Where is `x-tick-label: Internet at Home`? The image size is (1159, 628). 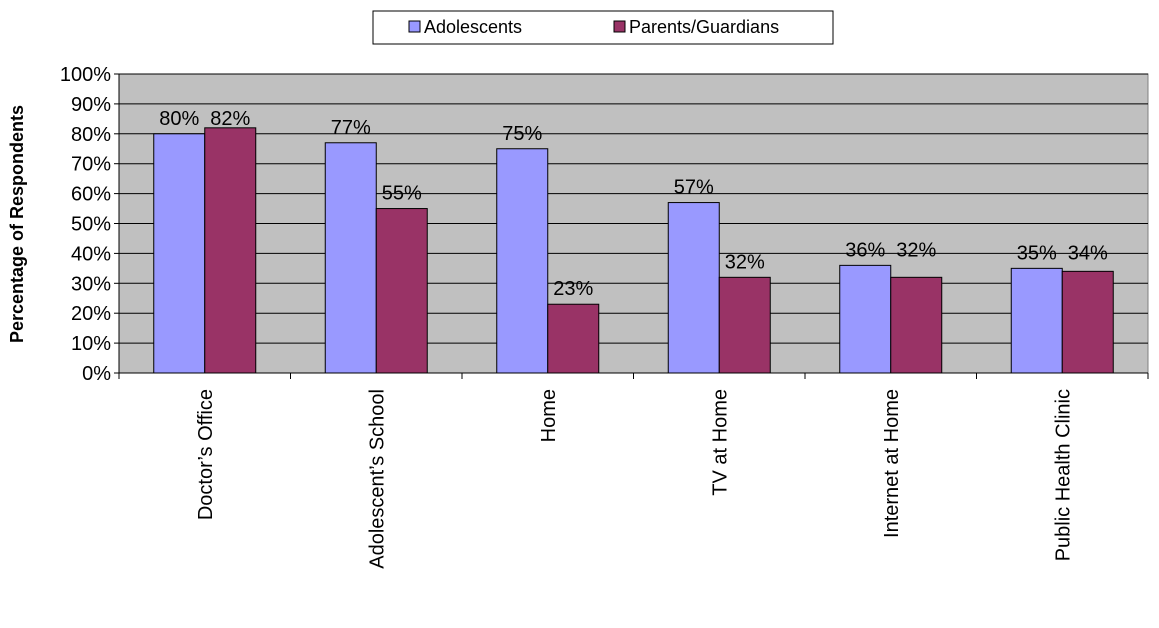
x-tick-label: Internet at Home is located at coordinates (892, 463).